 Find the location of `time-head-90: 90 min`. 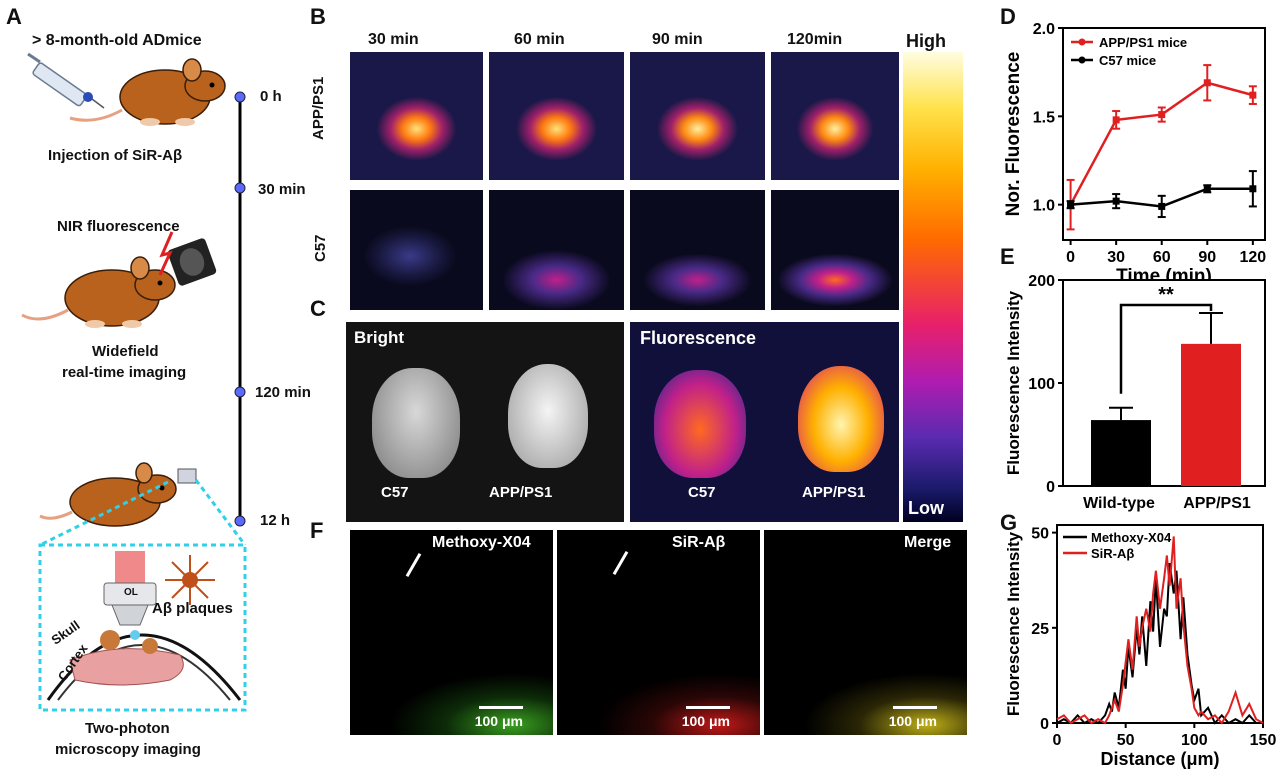

time-head-90: 90 min is located at coordinates (677, 39).